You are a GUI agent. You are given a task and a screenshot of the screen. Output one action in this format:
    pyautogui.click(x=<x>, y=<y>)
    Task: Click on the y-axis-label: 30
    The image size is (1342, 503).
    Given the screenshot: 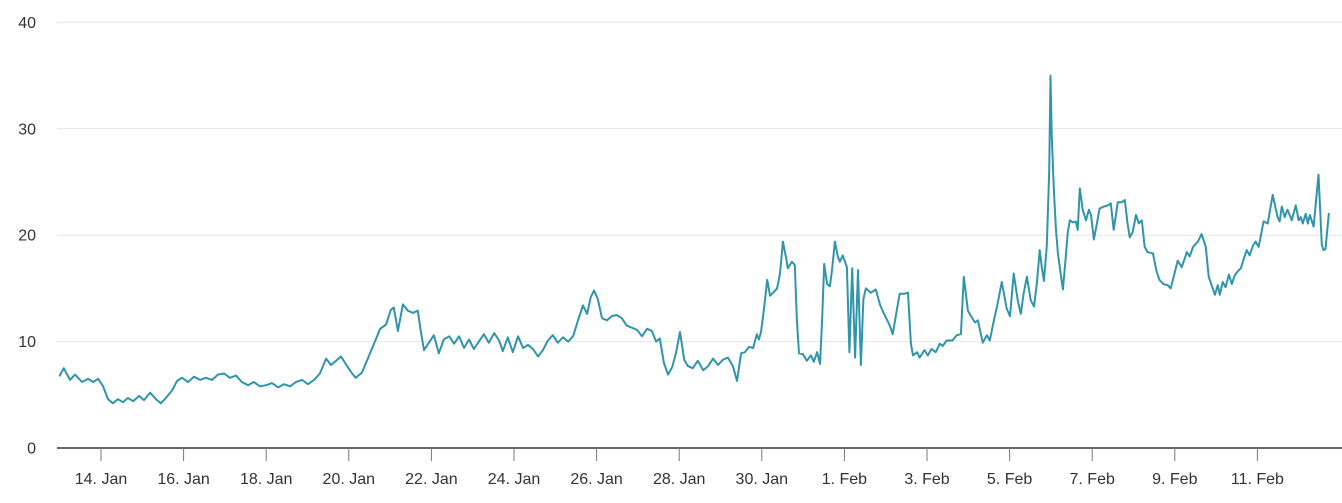 What is the action you would take?
    pyautogui.click(x=27, y=129)
    